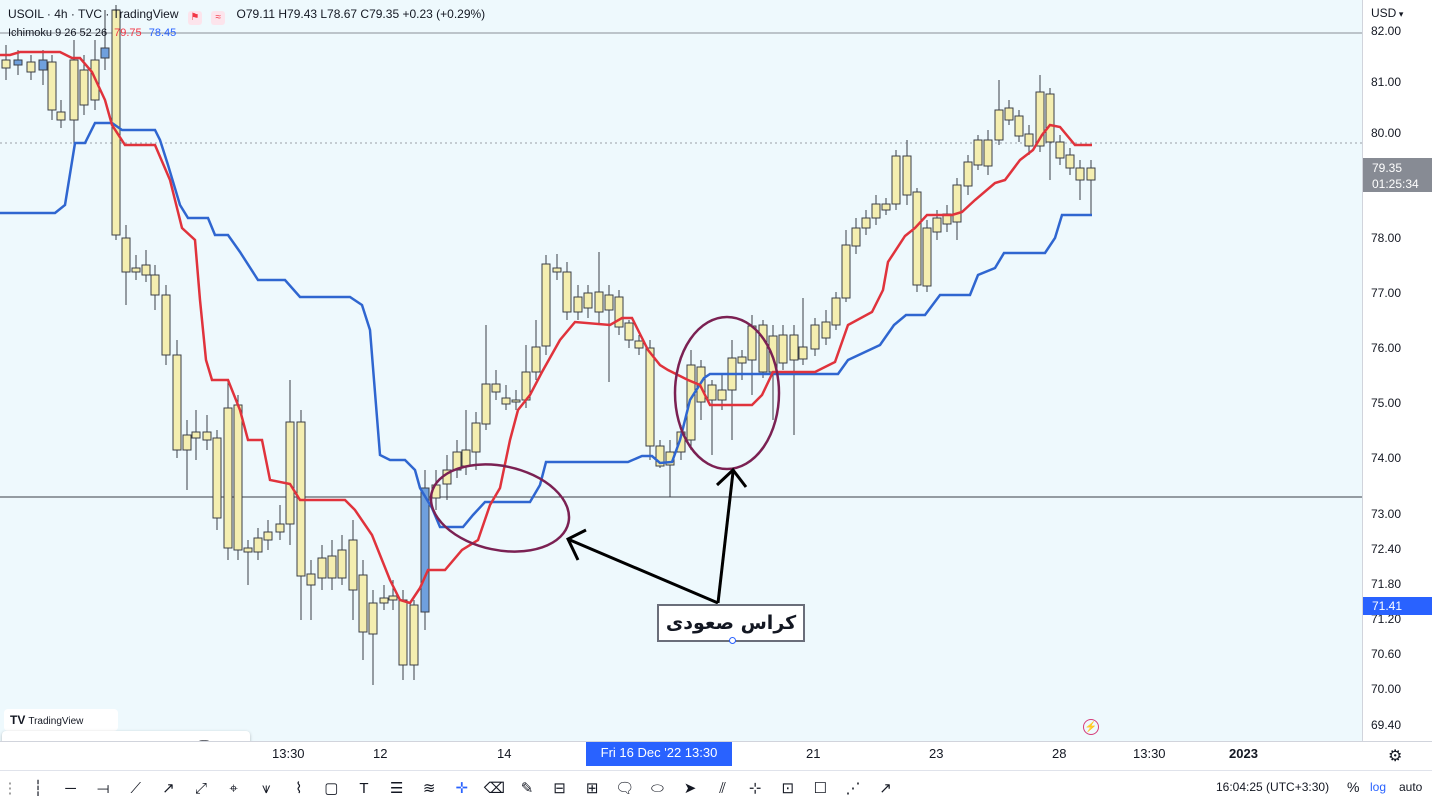 This screenshot has height=806, width=1432. I want to click on time-axis-label: 23, so click(936, 753).